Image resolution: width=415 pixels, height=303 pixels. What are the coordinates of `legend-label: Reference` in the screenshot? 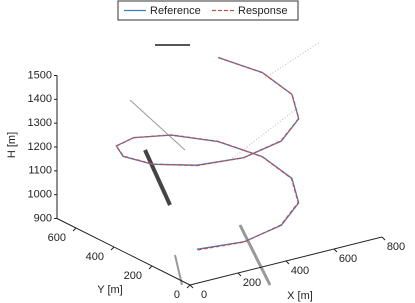 It's located at (175, 11).